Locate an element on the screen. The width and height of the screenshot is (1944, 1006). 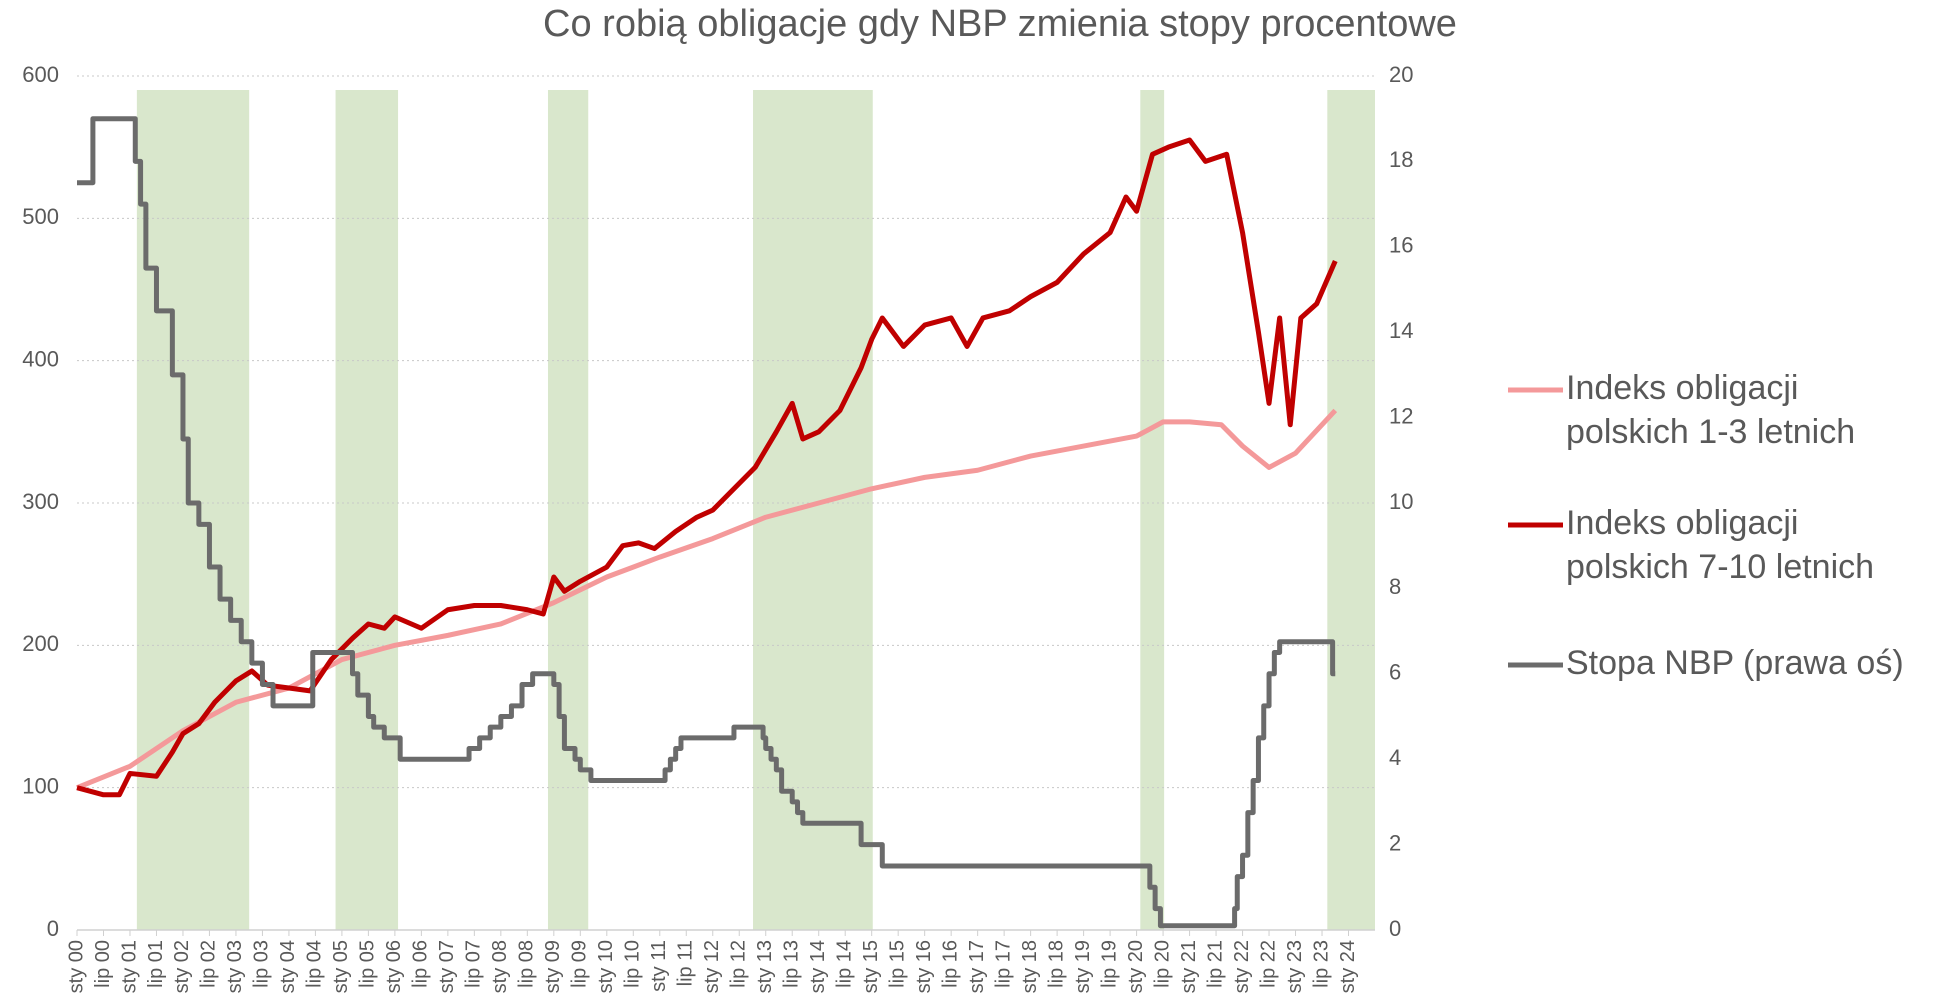
x-tick-label: sty 23 is located at coordinates (1295, 966).